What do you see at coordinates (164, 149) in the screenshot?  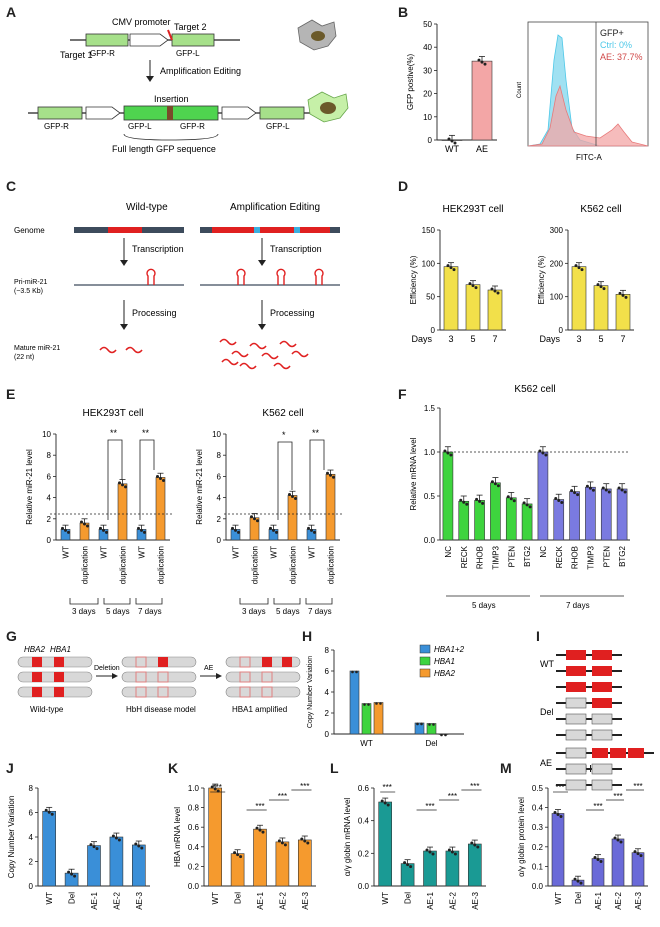 I see `full-length-label: Full length GFP sequence` at bounding box center [164, 149].